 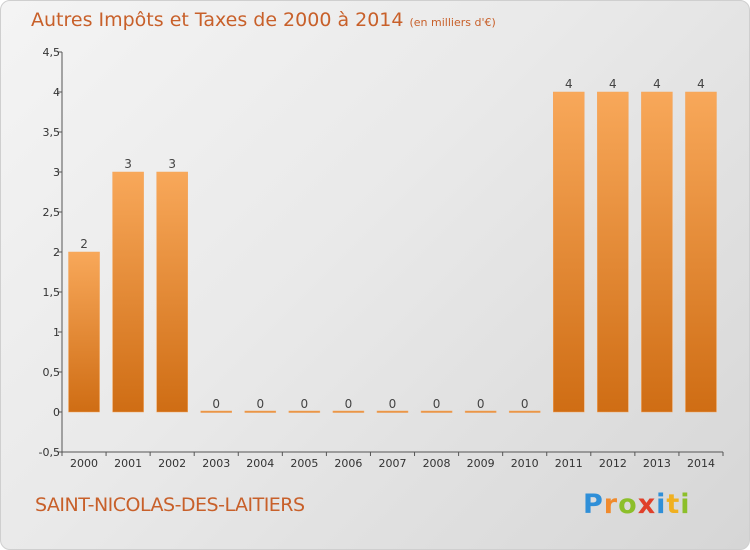 I want to click on proxiti-logo: Proxiti, so click(x=637, y=504).